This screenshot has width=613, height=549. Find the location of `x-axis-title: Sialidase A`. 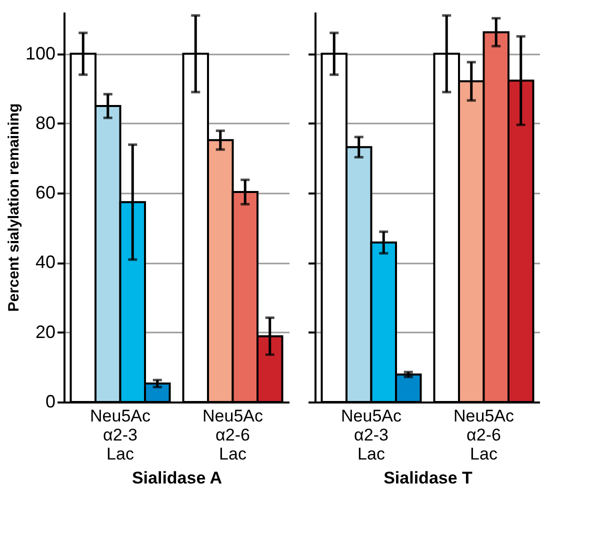

x-axis-title: Sialidase A is located at coordinates (177, 478).